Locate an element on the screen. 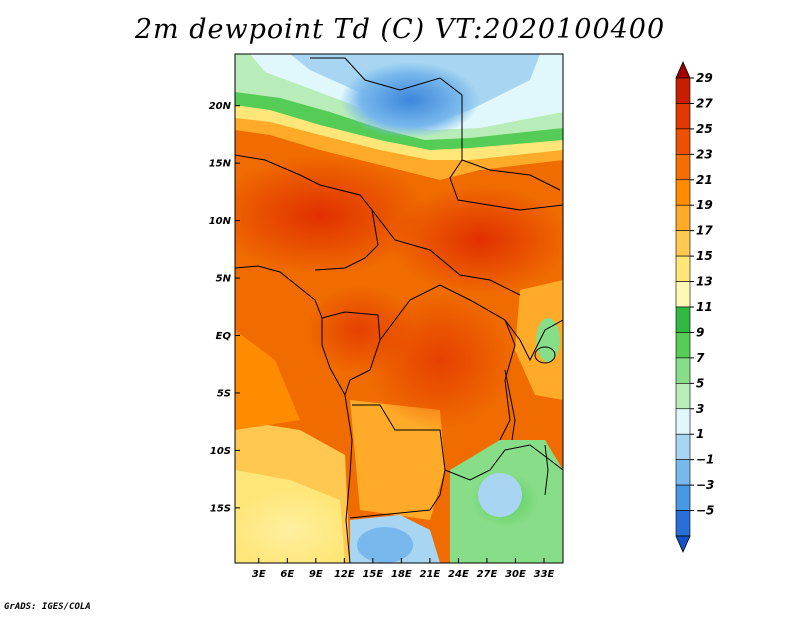 The image size is (800, 618). lon-label: 9E is located at coordinates (316, 574).